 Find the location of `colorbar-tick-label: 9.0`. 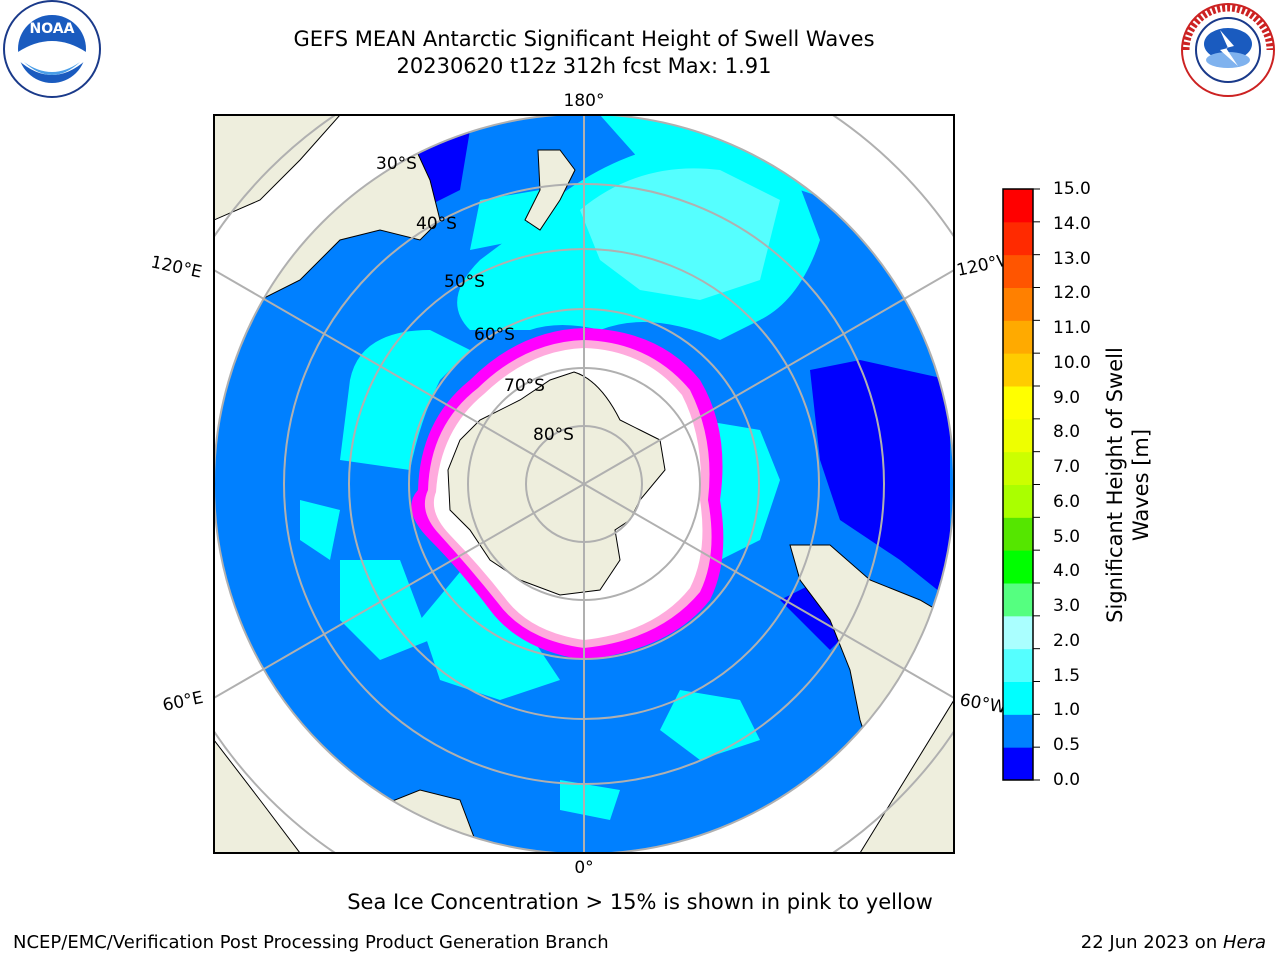

colorbar-tick-label: 9.0 is located at coordinates (1067, 397).